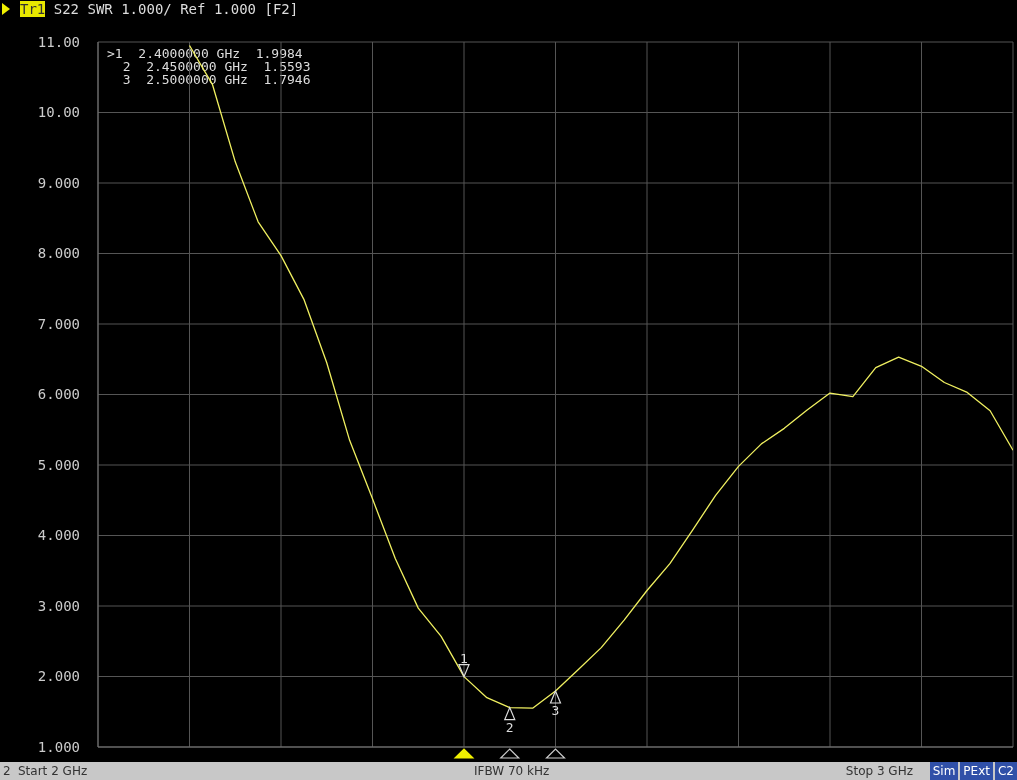 Image resolution: width=1017 pixels, height=780 pixels. I want to click on text: IFBW 70 kHz, so click(512, 771).